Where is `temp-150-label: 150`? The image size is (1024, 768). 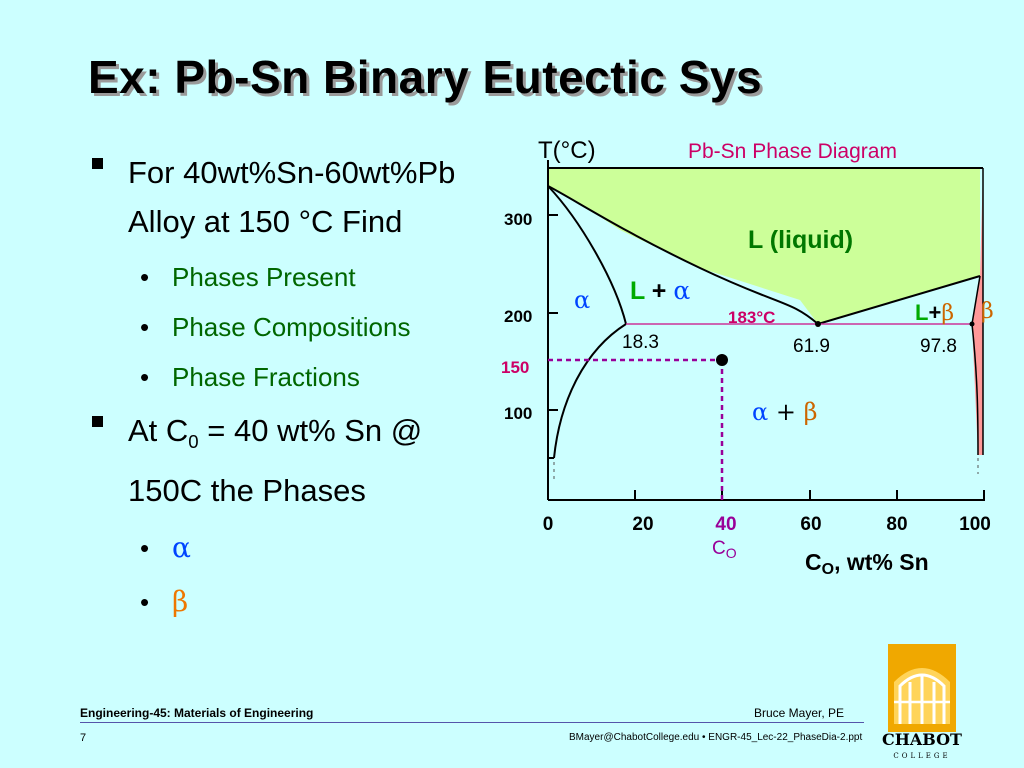 temp-150-label: 150 is located at coordinates (515, 367).